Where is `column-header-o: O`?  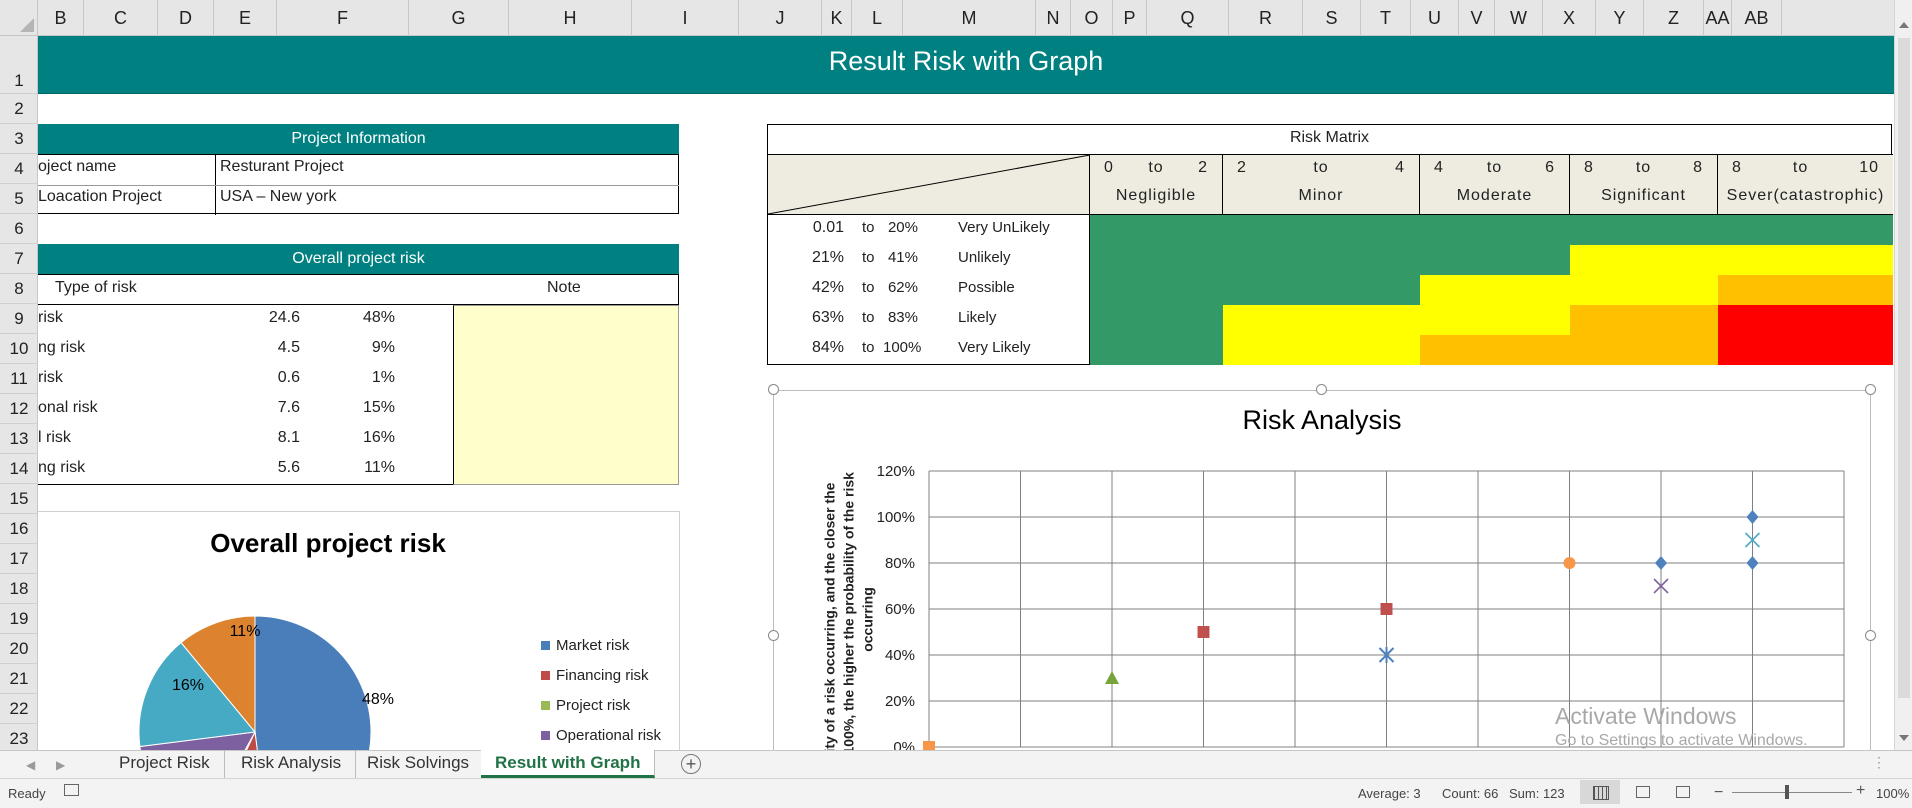
column-header-o: O is located at coordinates (1092, 18).